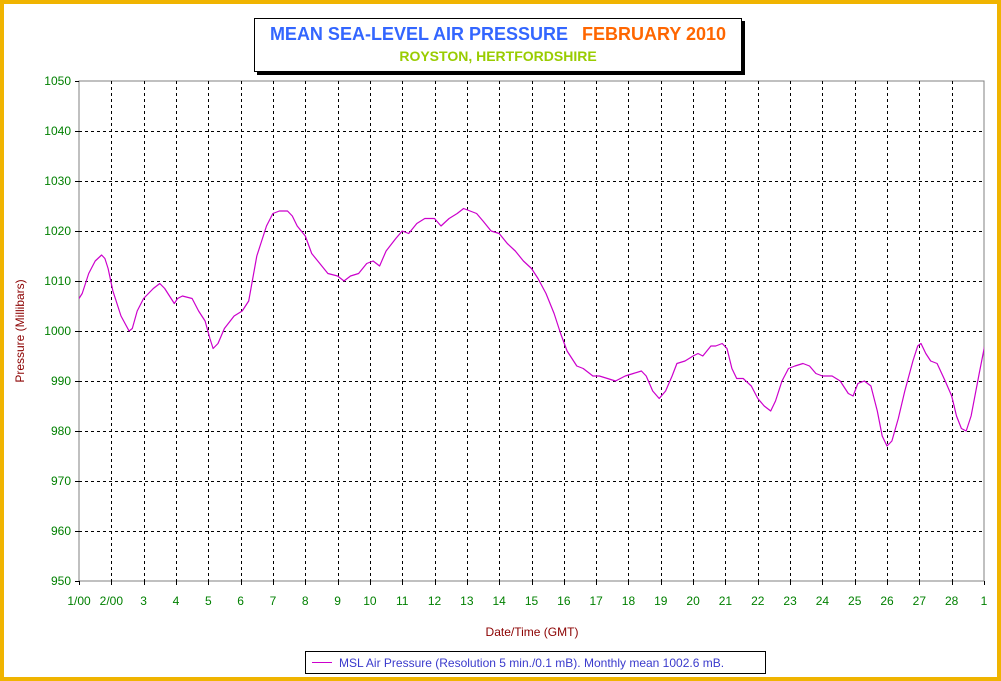  Describe the element at coordinates (273, 601) in the screenshot. I see `x-tick-label: 7` at that location.